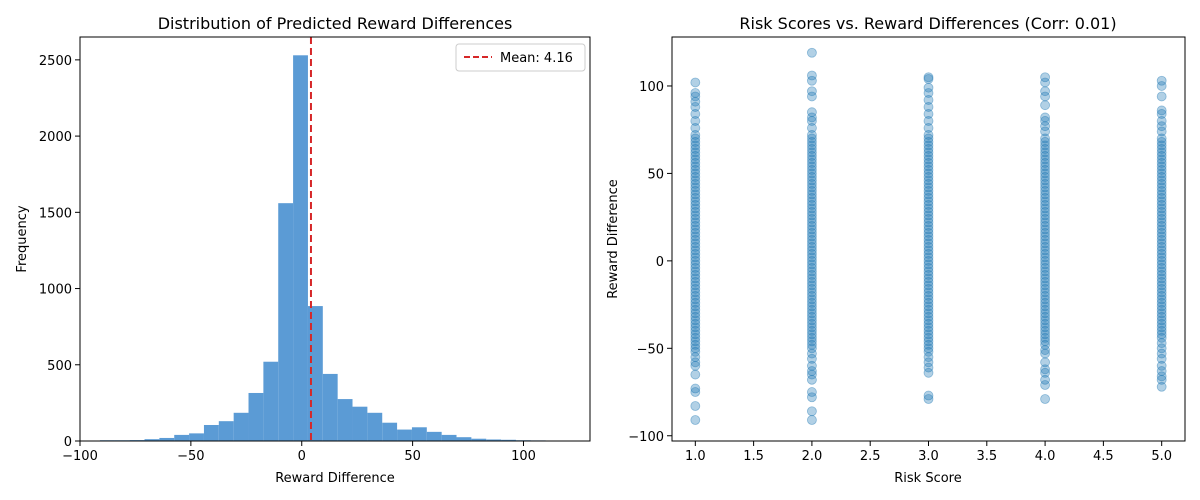 This screenshot has height=500, width=1200. I want to click on y-tick-label: −100, so click(646, 437).